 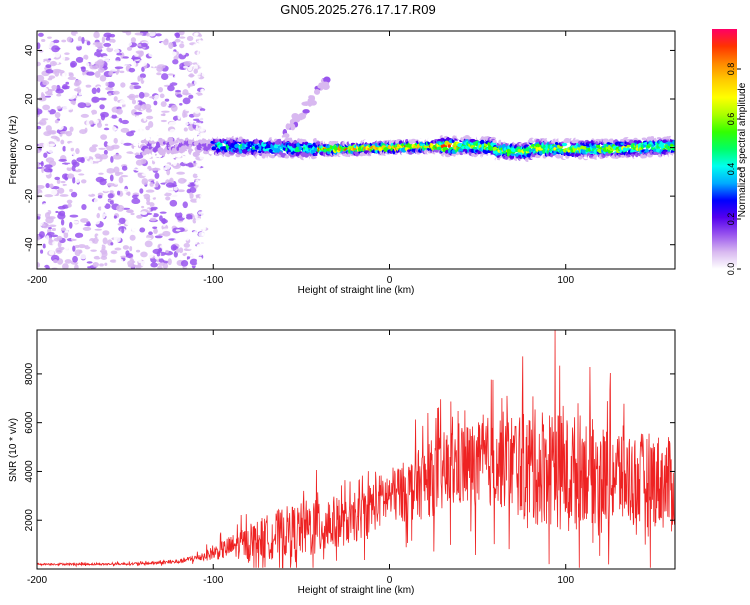 I want to click on heatmap-branch-cell, so click(x=306, y=111).